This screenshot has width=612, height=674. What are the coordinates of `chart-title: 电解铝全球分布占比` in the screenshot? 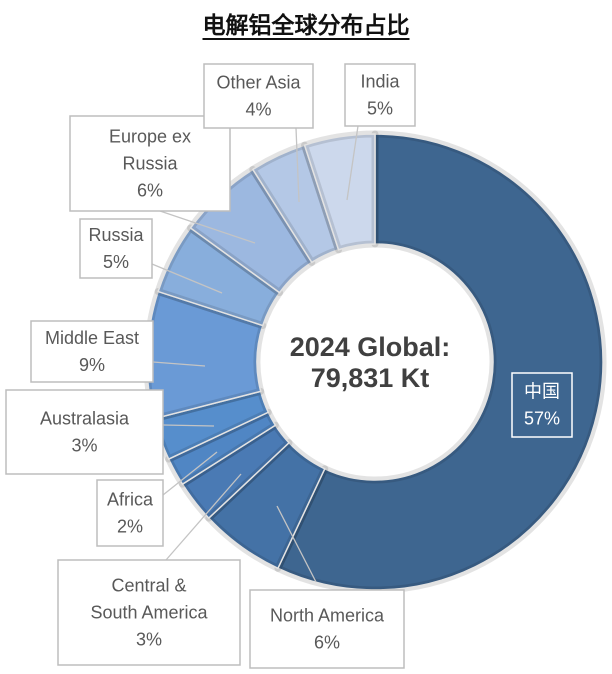 It's located at (306, 26).